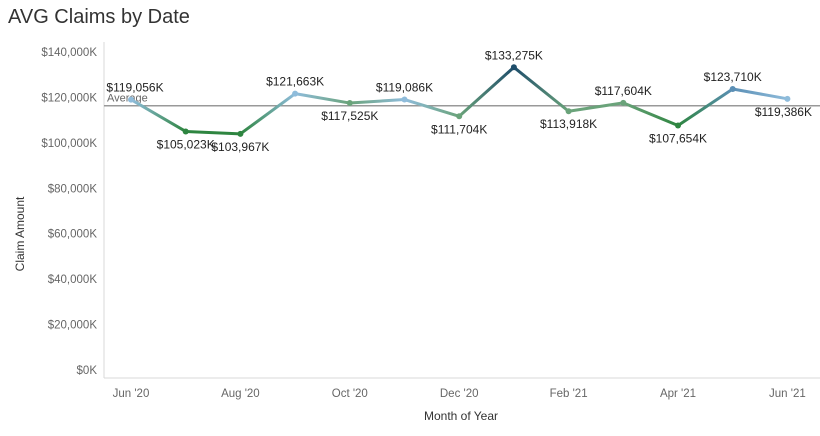 The width and height of the screenshot is (820, 436). I want to click on x-tick-label: Aug '20, so click(240, 394).